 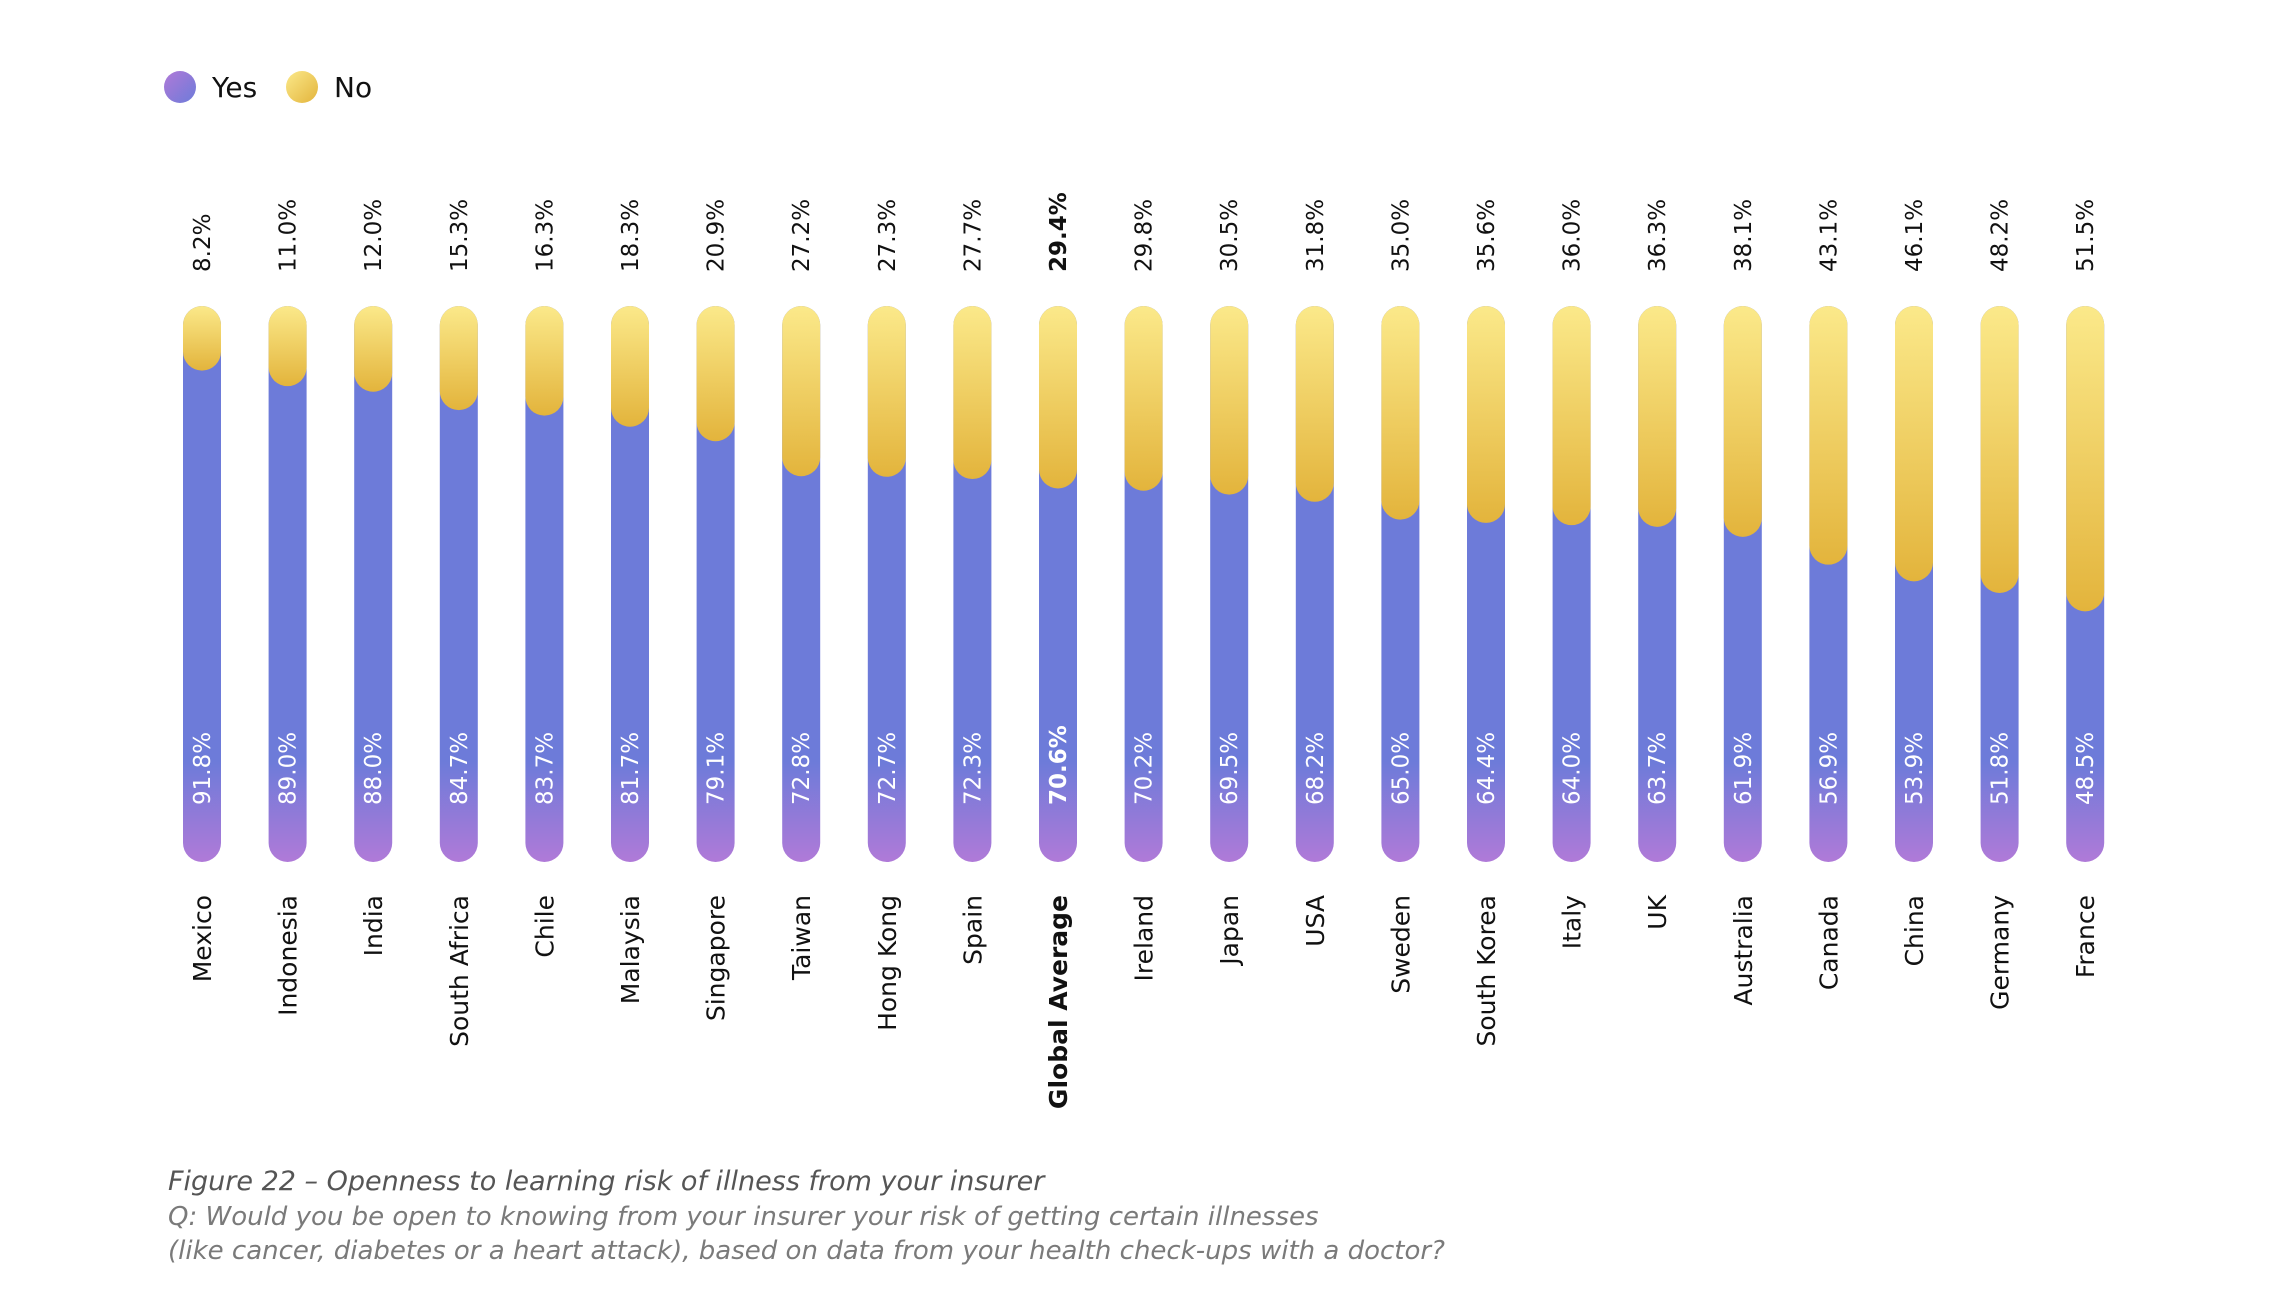 What do you see at coordinates (353, 87) in the screenshot?
I see `legend-label-no: No` at bounding box center [353, 87].